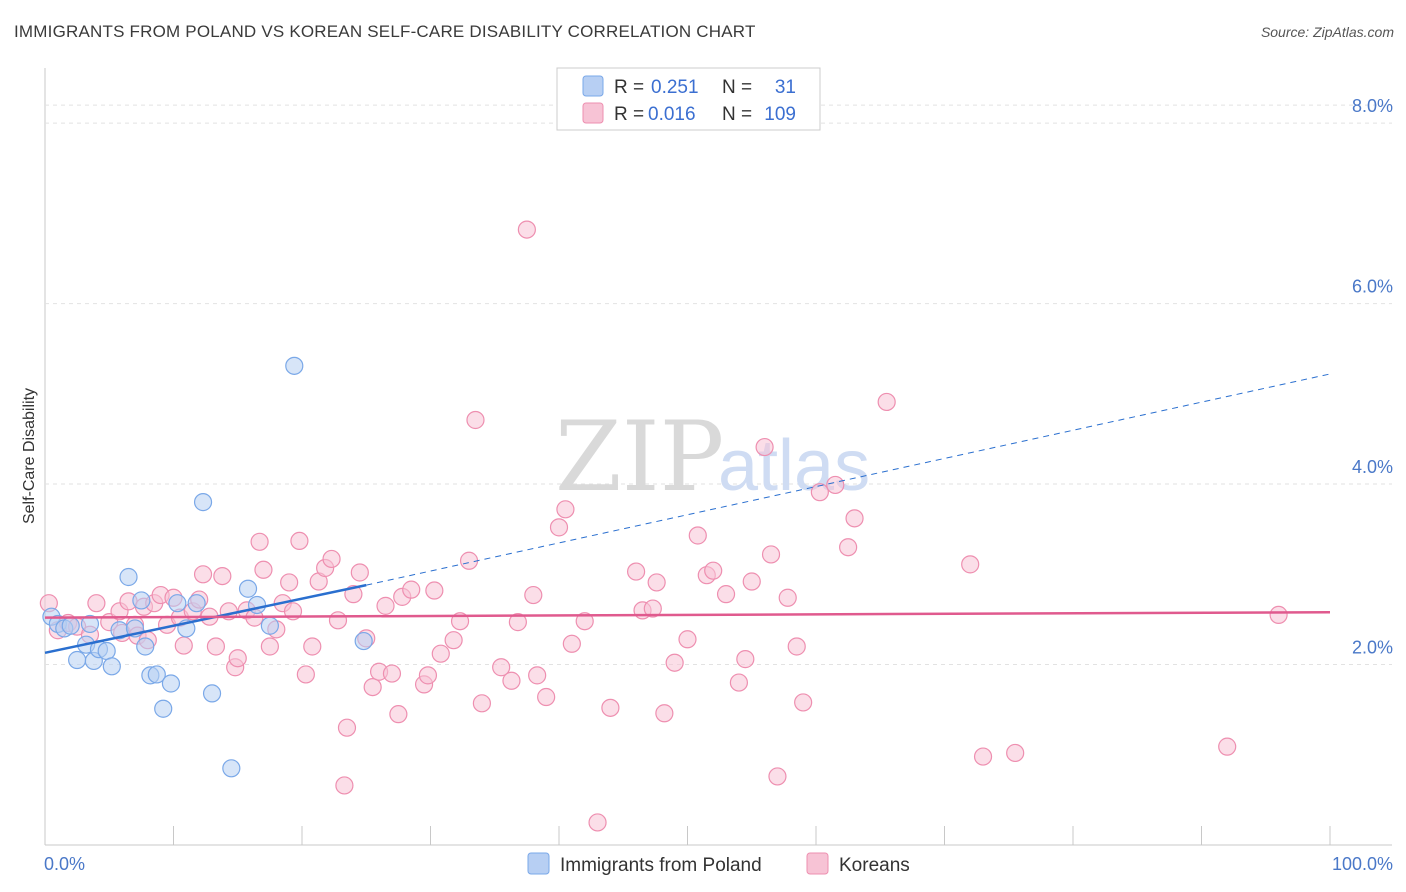  Describe the element at coordinates (1372, 376) in the screenshot. I see `y-tick-labels: 2.0% 4.0% 6.0% 8.0%` at that location.